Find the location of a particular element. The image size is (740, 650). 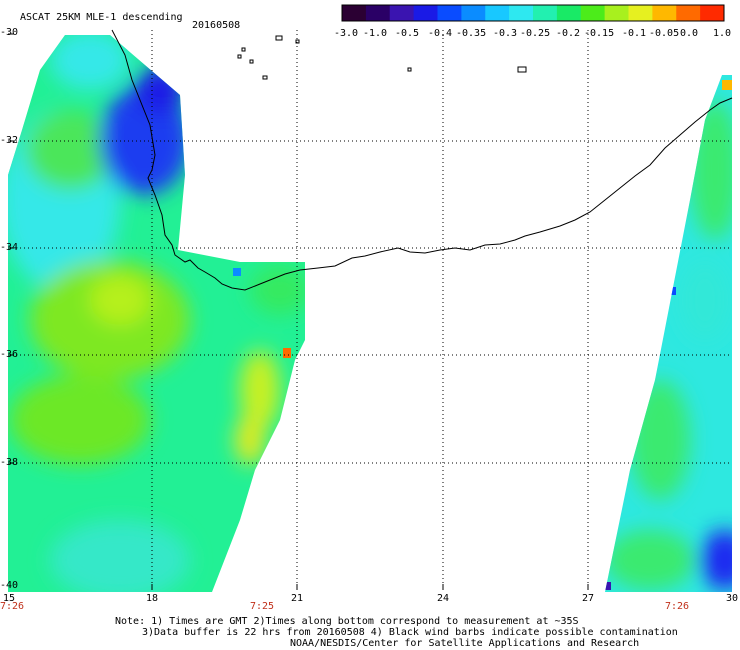

colorbar-label: -3.0 is located at coordinates (346, 33).